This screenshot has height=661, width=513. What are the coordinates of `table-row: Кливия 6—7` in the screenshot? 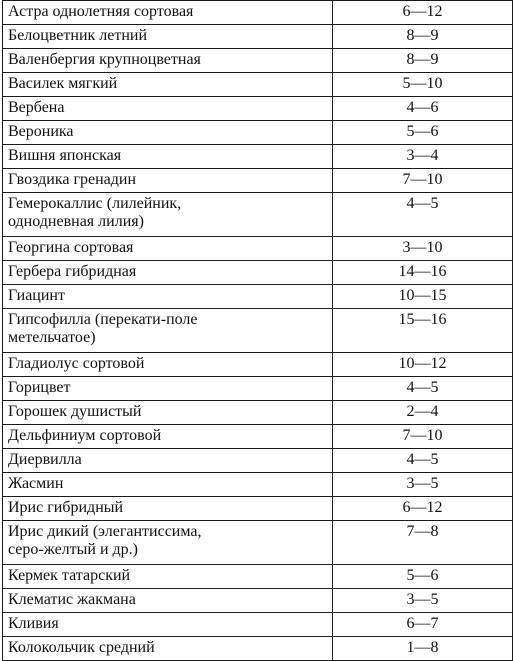 It's located at (257, 624).